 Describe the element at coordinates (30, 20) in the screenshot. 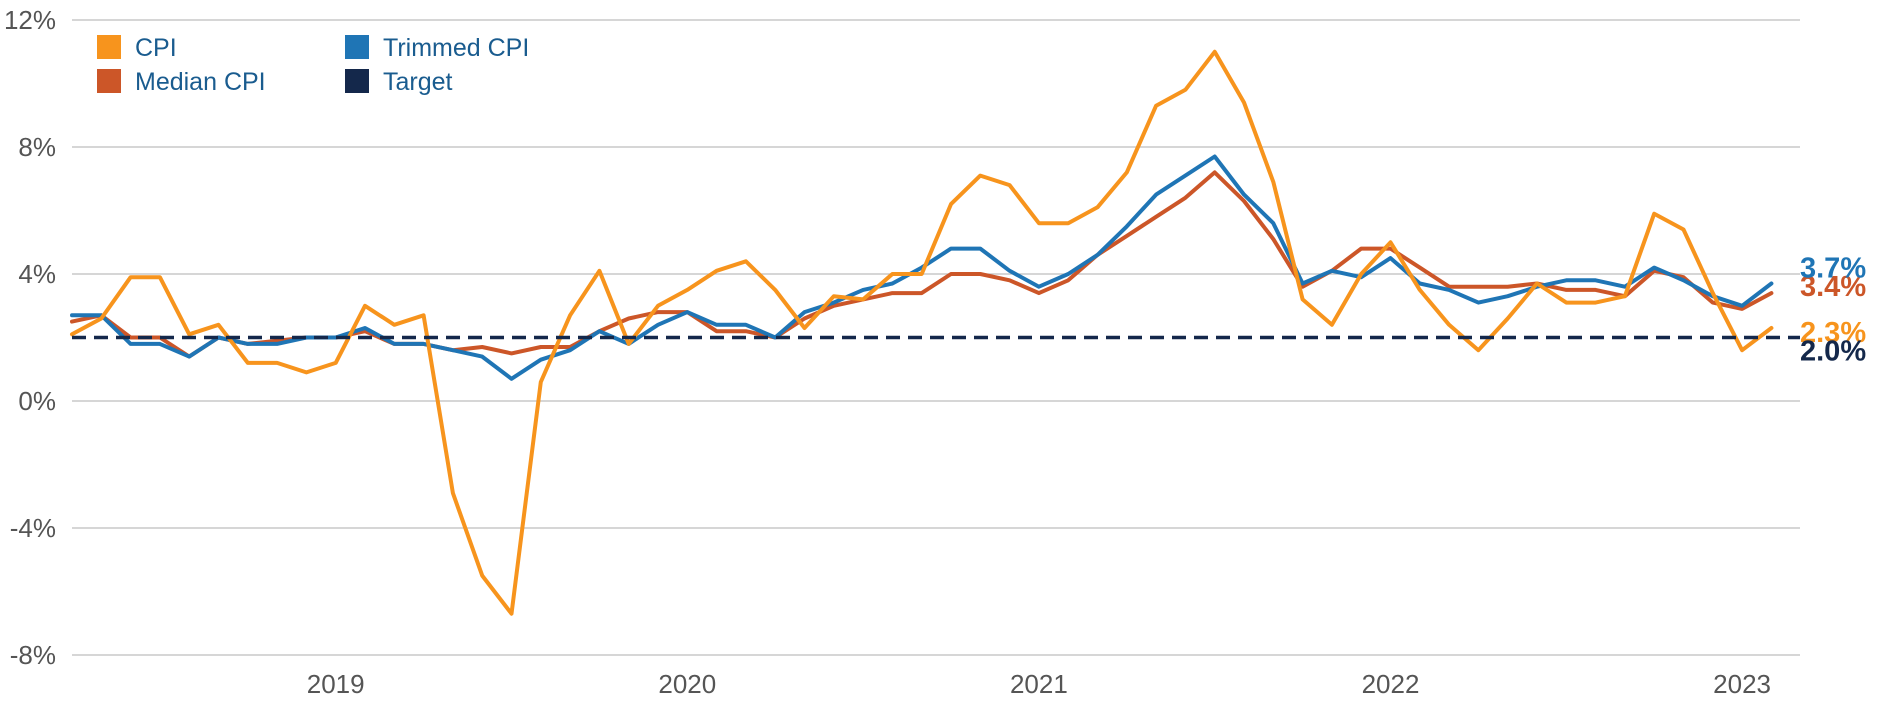

I see `y-tick-label: 12%` at that location.